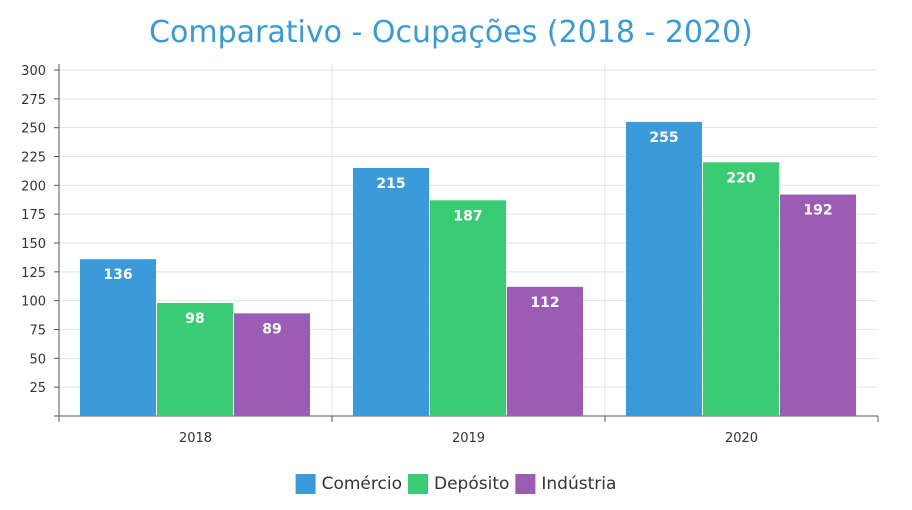  What do you see at coordinates (468, 438) in the screenshot?
I see `x-tick-label: 2019` at bounding box center [468, 438].